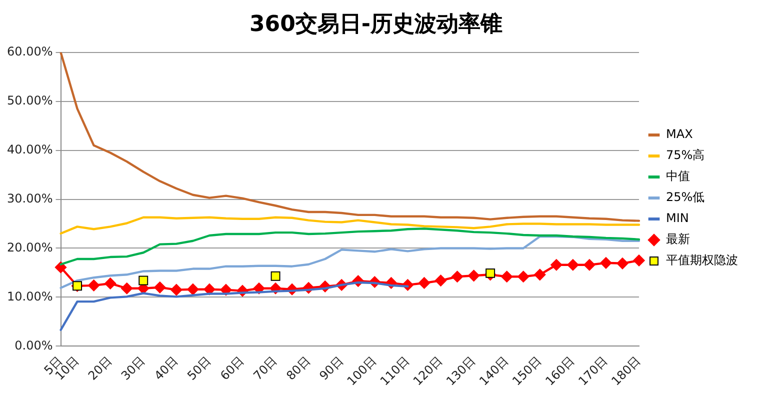 The height and width of the screenshot is (396, 760). What do you see at coordinates (166, 368) in the screenshot?
I see `x-tick-label: 40日` at bounding box center [166, 368].